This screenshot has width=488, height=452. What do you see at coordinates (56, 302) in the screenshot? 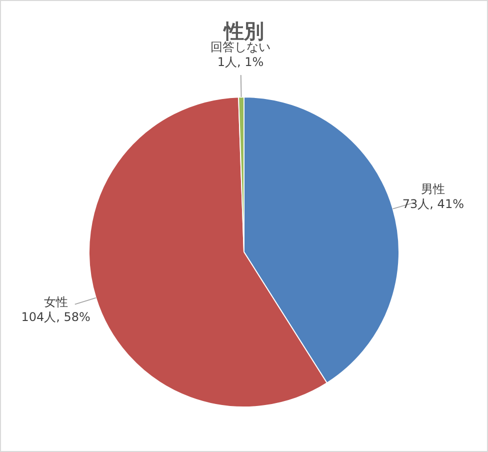
I see `slice-label: 女性` at bounding box center [56, 302].